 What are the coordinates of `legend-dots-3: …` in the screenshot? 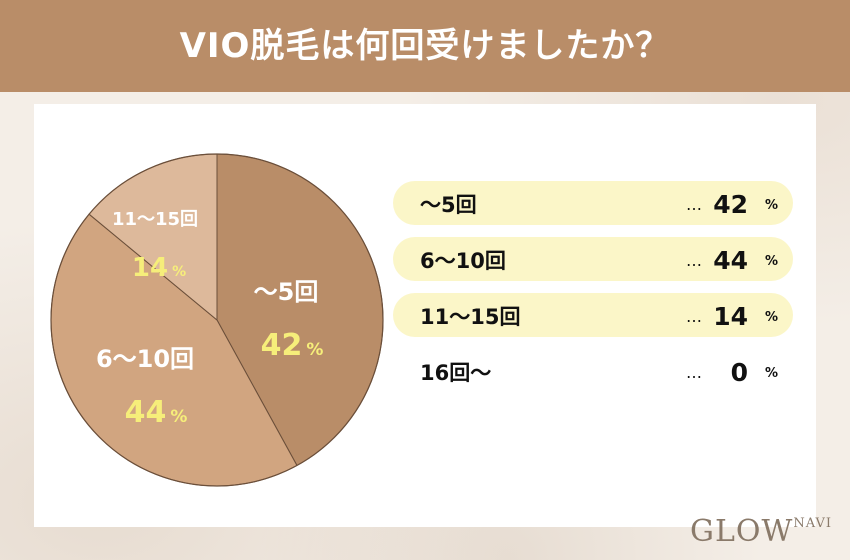 It's located at (694, 372).